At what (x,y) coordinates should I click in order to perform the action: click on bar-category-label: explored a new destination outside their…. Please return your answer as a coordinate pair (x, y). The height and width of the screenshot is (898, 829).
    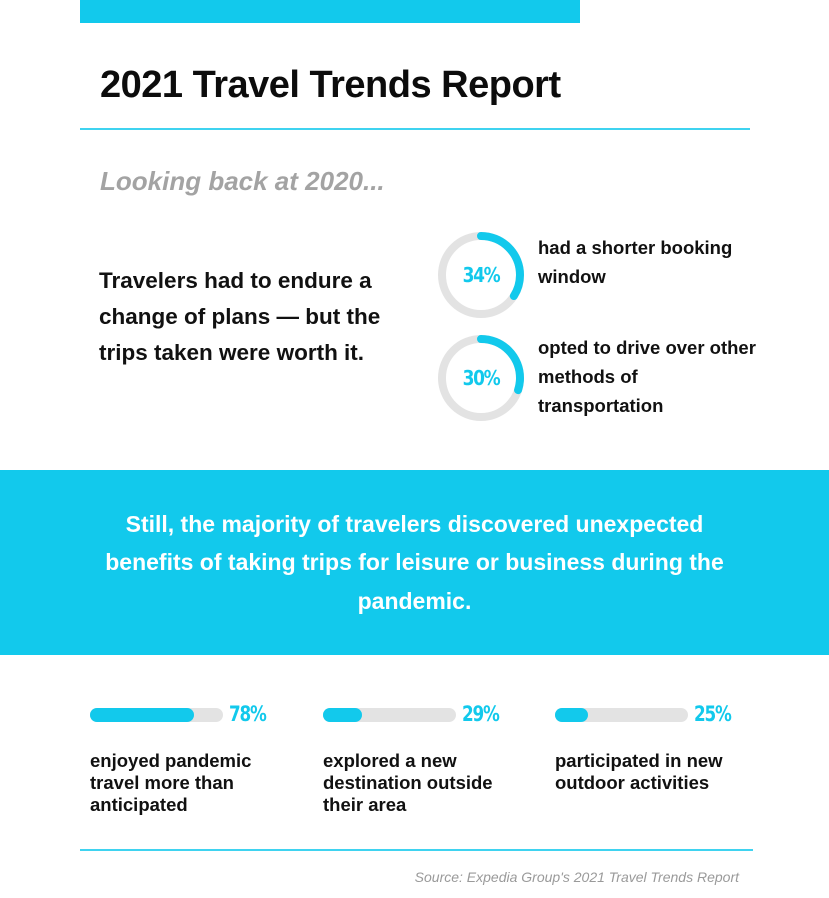
    Looking at the image, I should click on (408, 782).